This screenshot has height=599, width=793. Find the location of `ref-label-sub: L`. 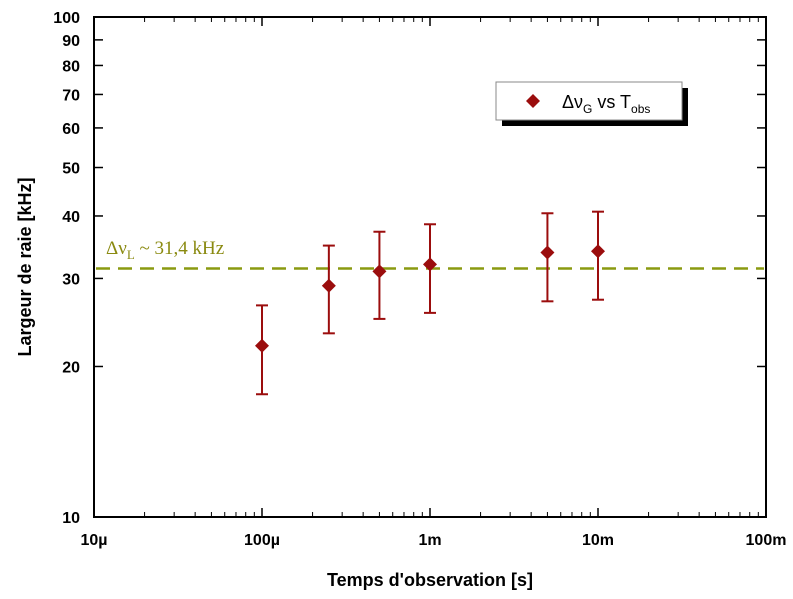

ref-label-sub: L is located at coordinates (131, 254).